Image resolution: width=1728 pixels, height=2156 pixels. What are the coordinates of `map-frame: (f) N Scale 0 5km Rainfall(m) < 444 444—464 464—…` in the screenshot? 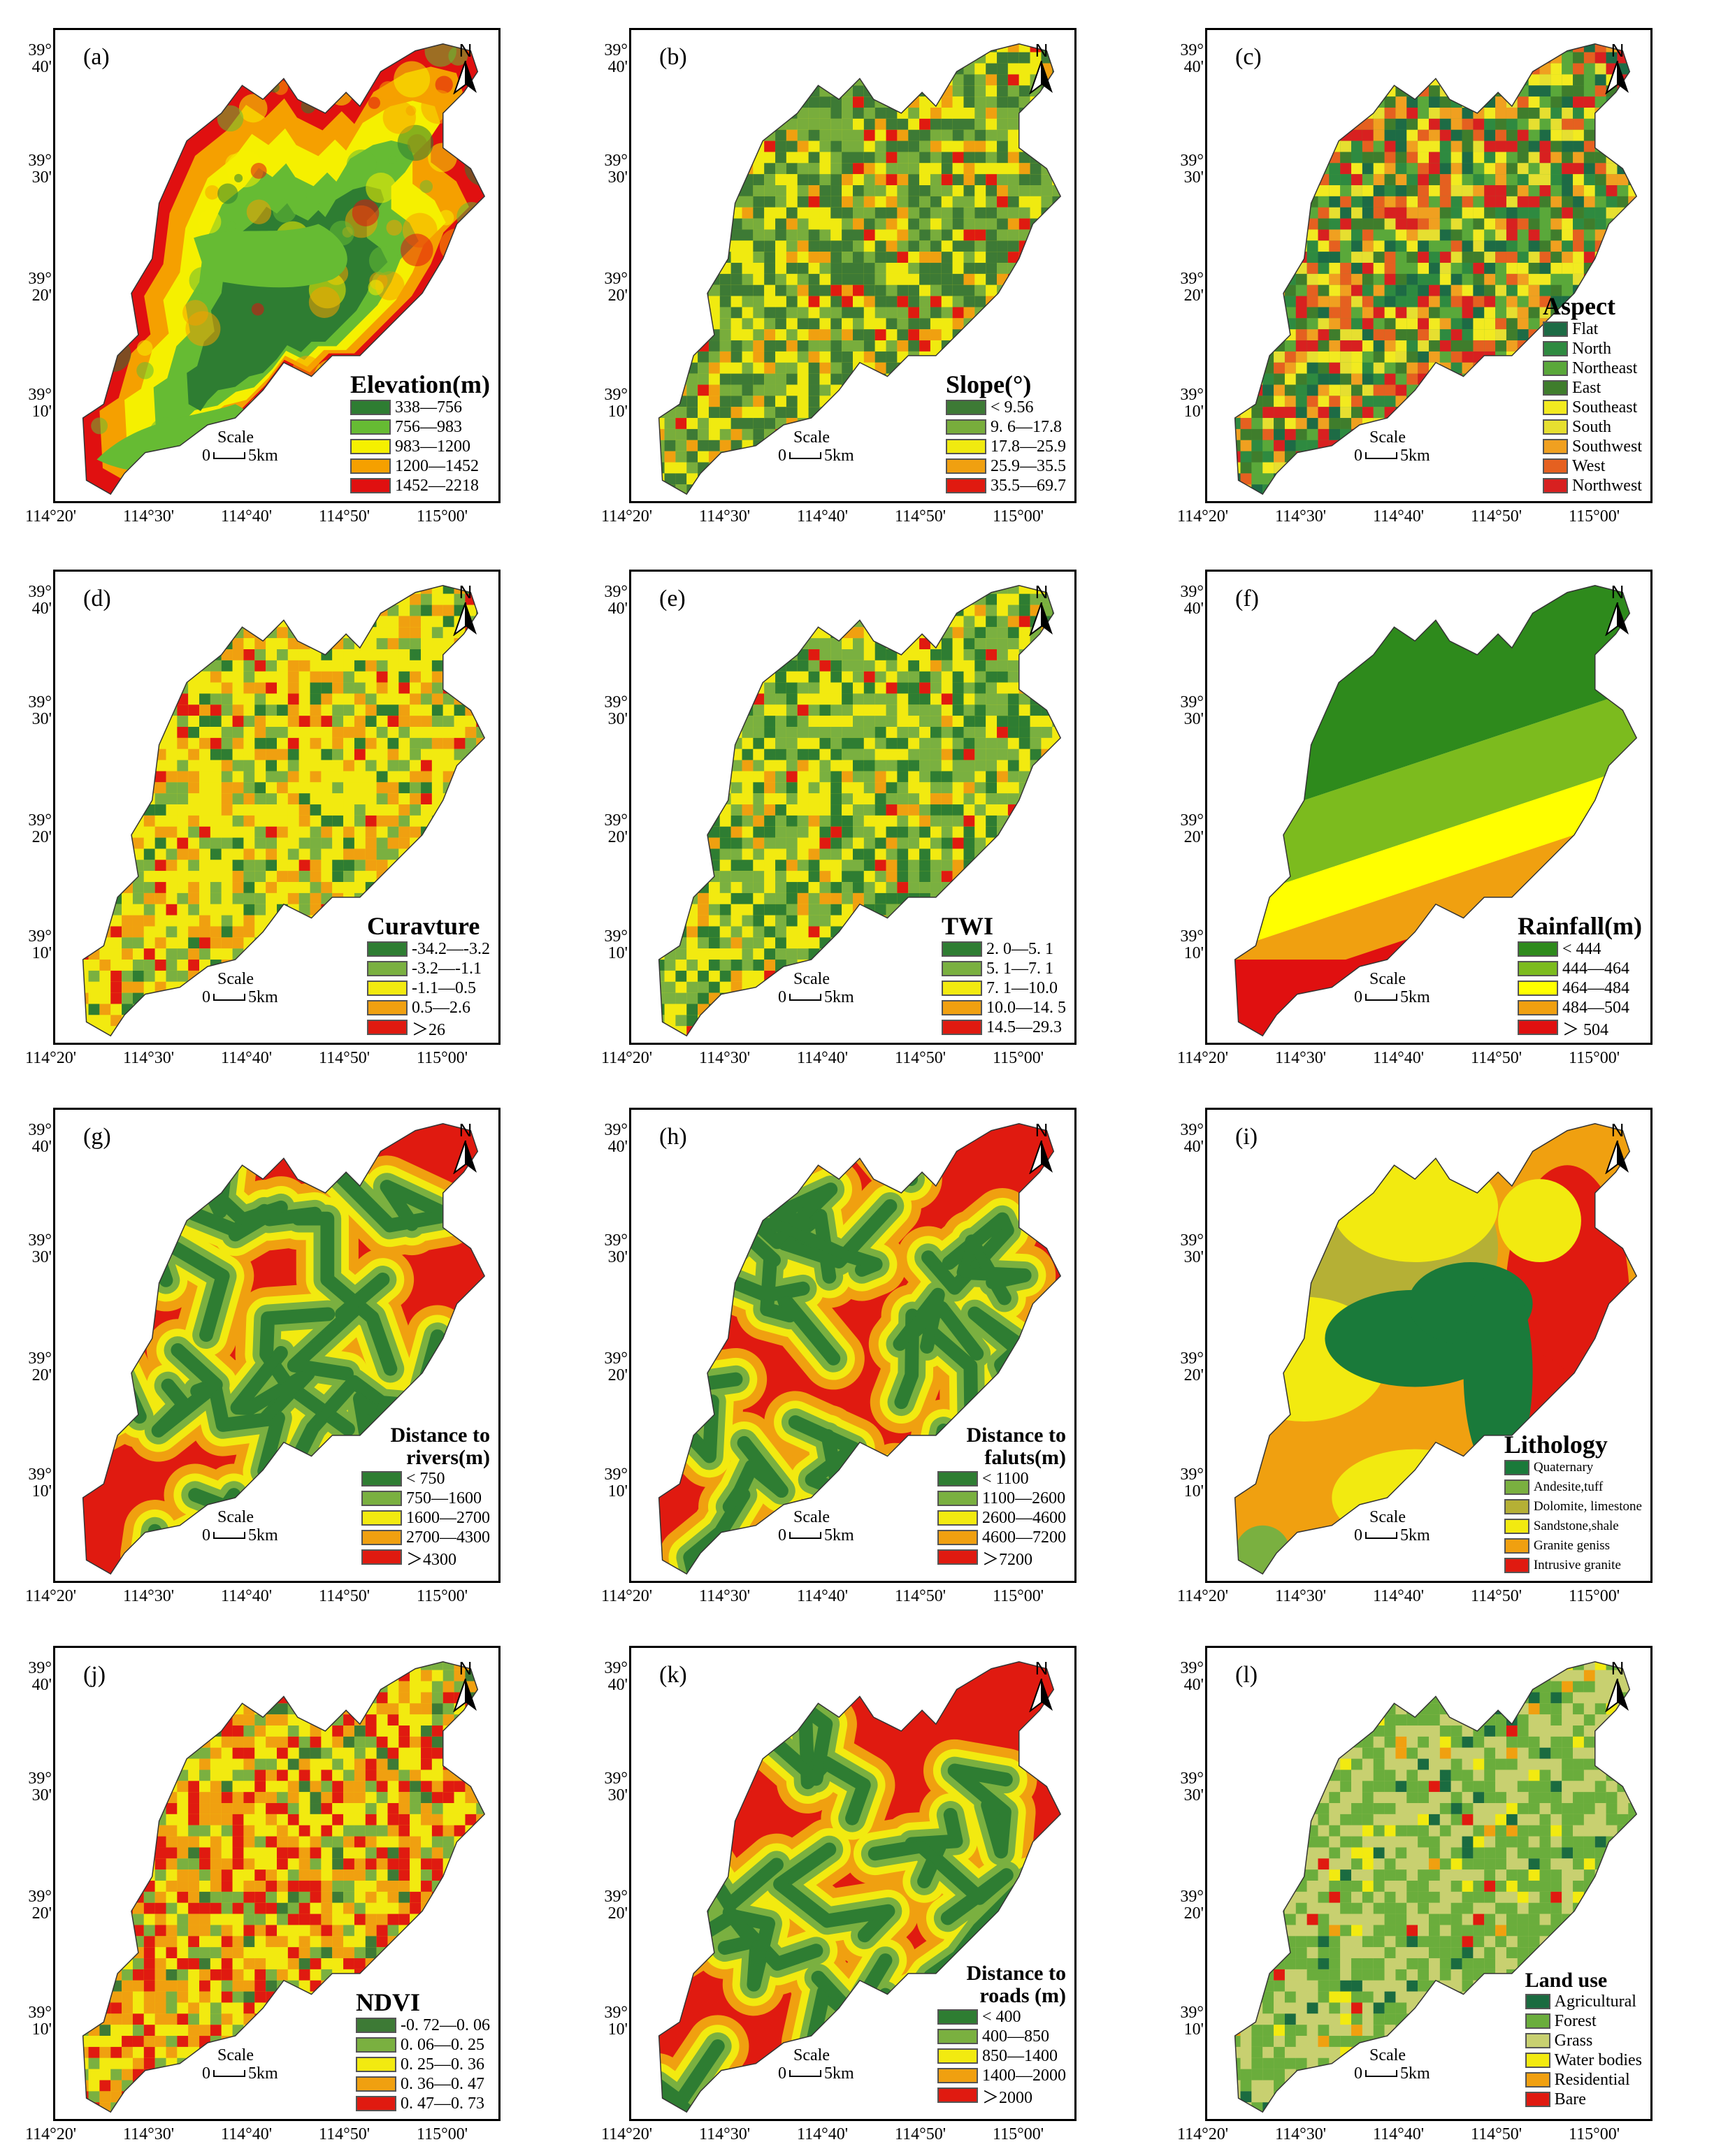 It's located at (1429, 807).